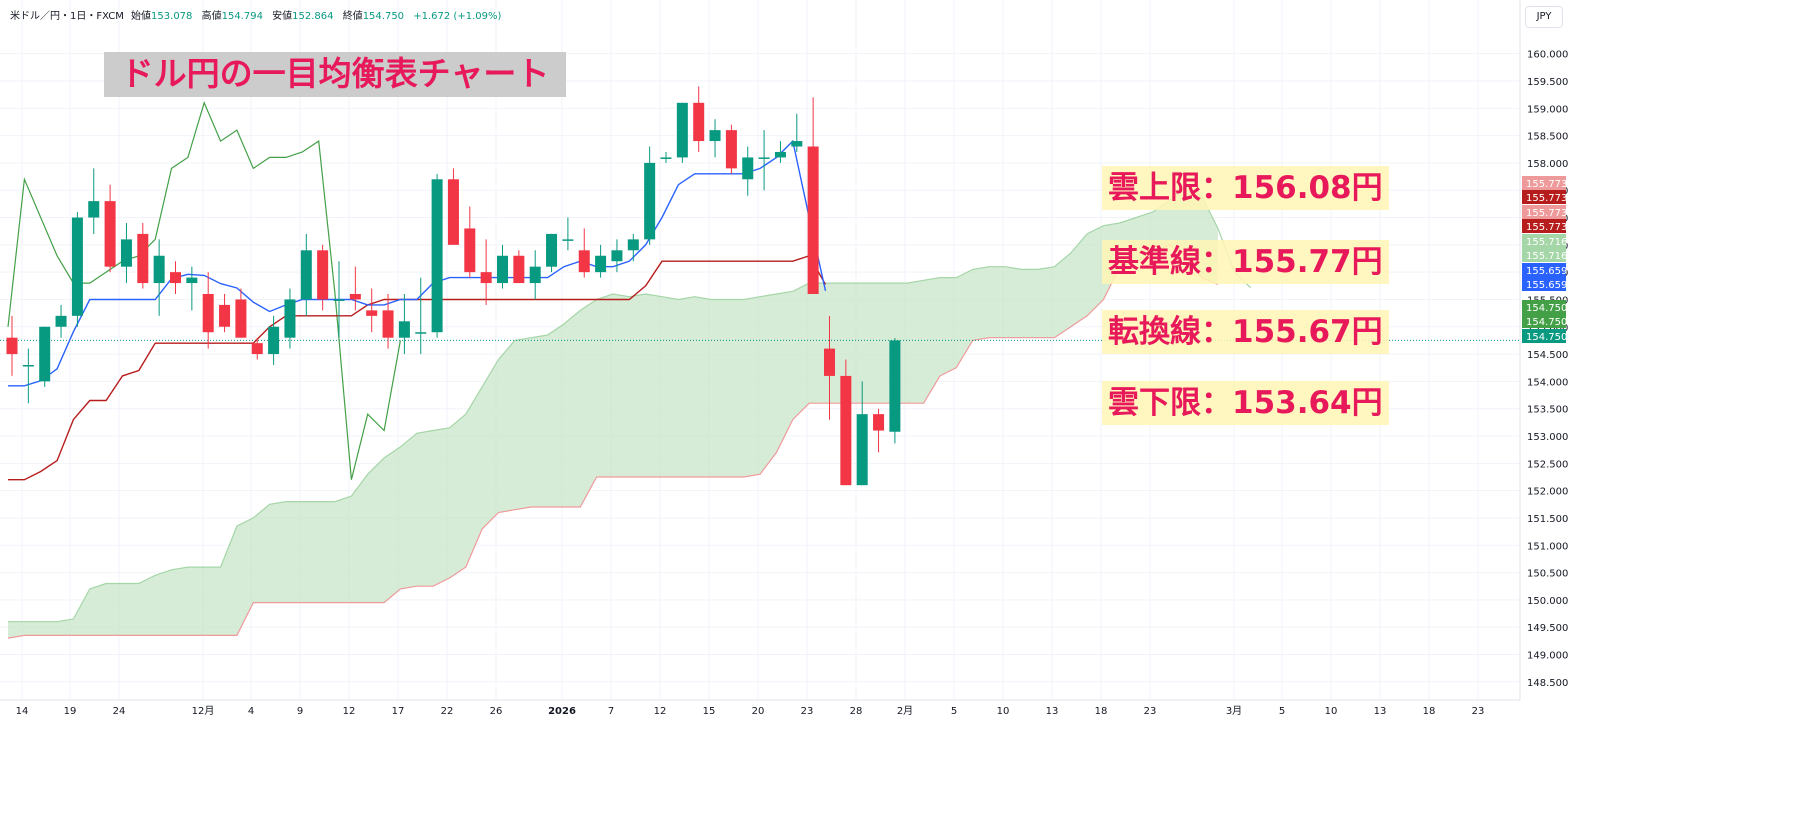 The image size is (1811, 834). Describe the element at coordinates (905, 711) in the screenshot. I see `time-tick-label: 2月` at that location.